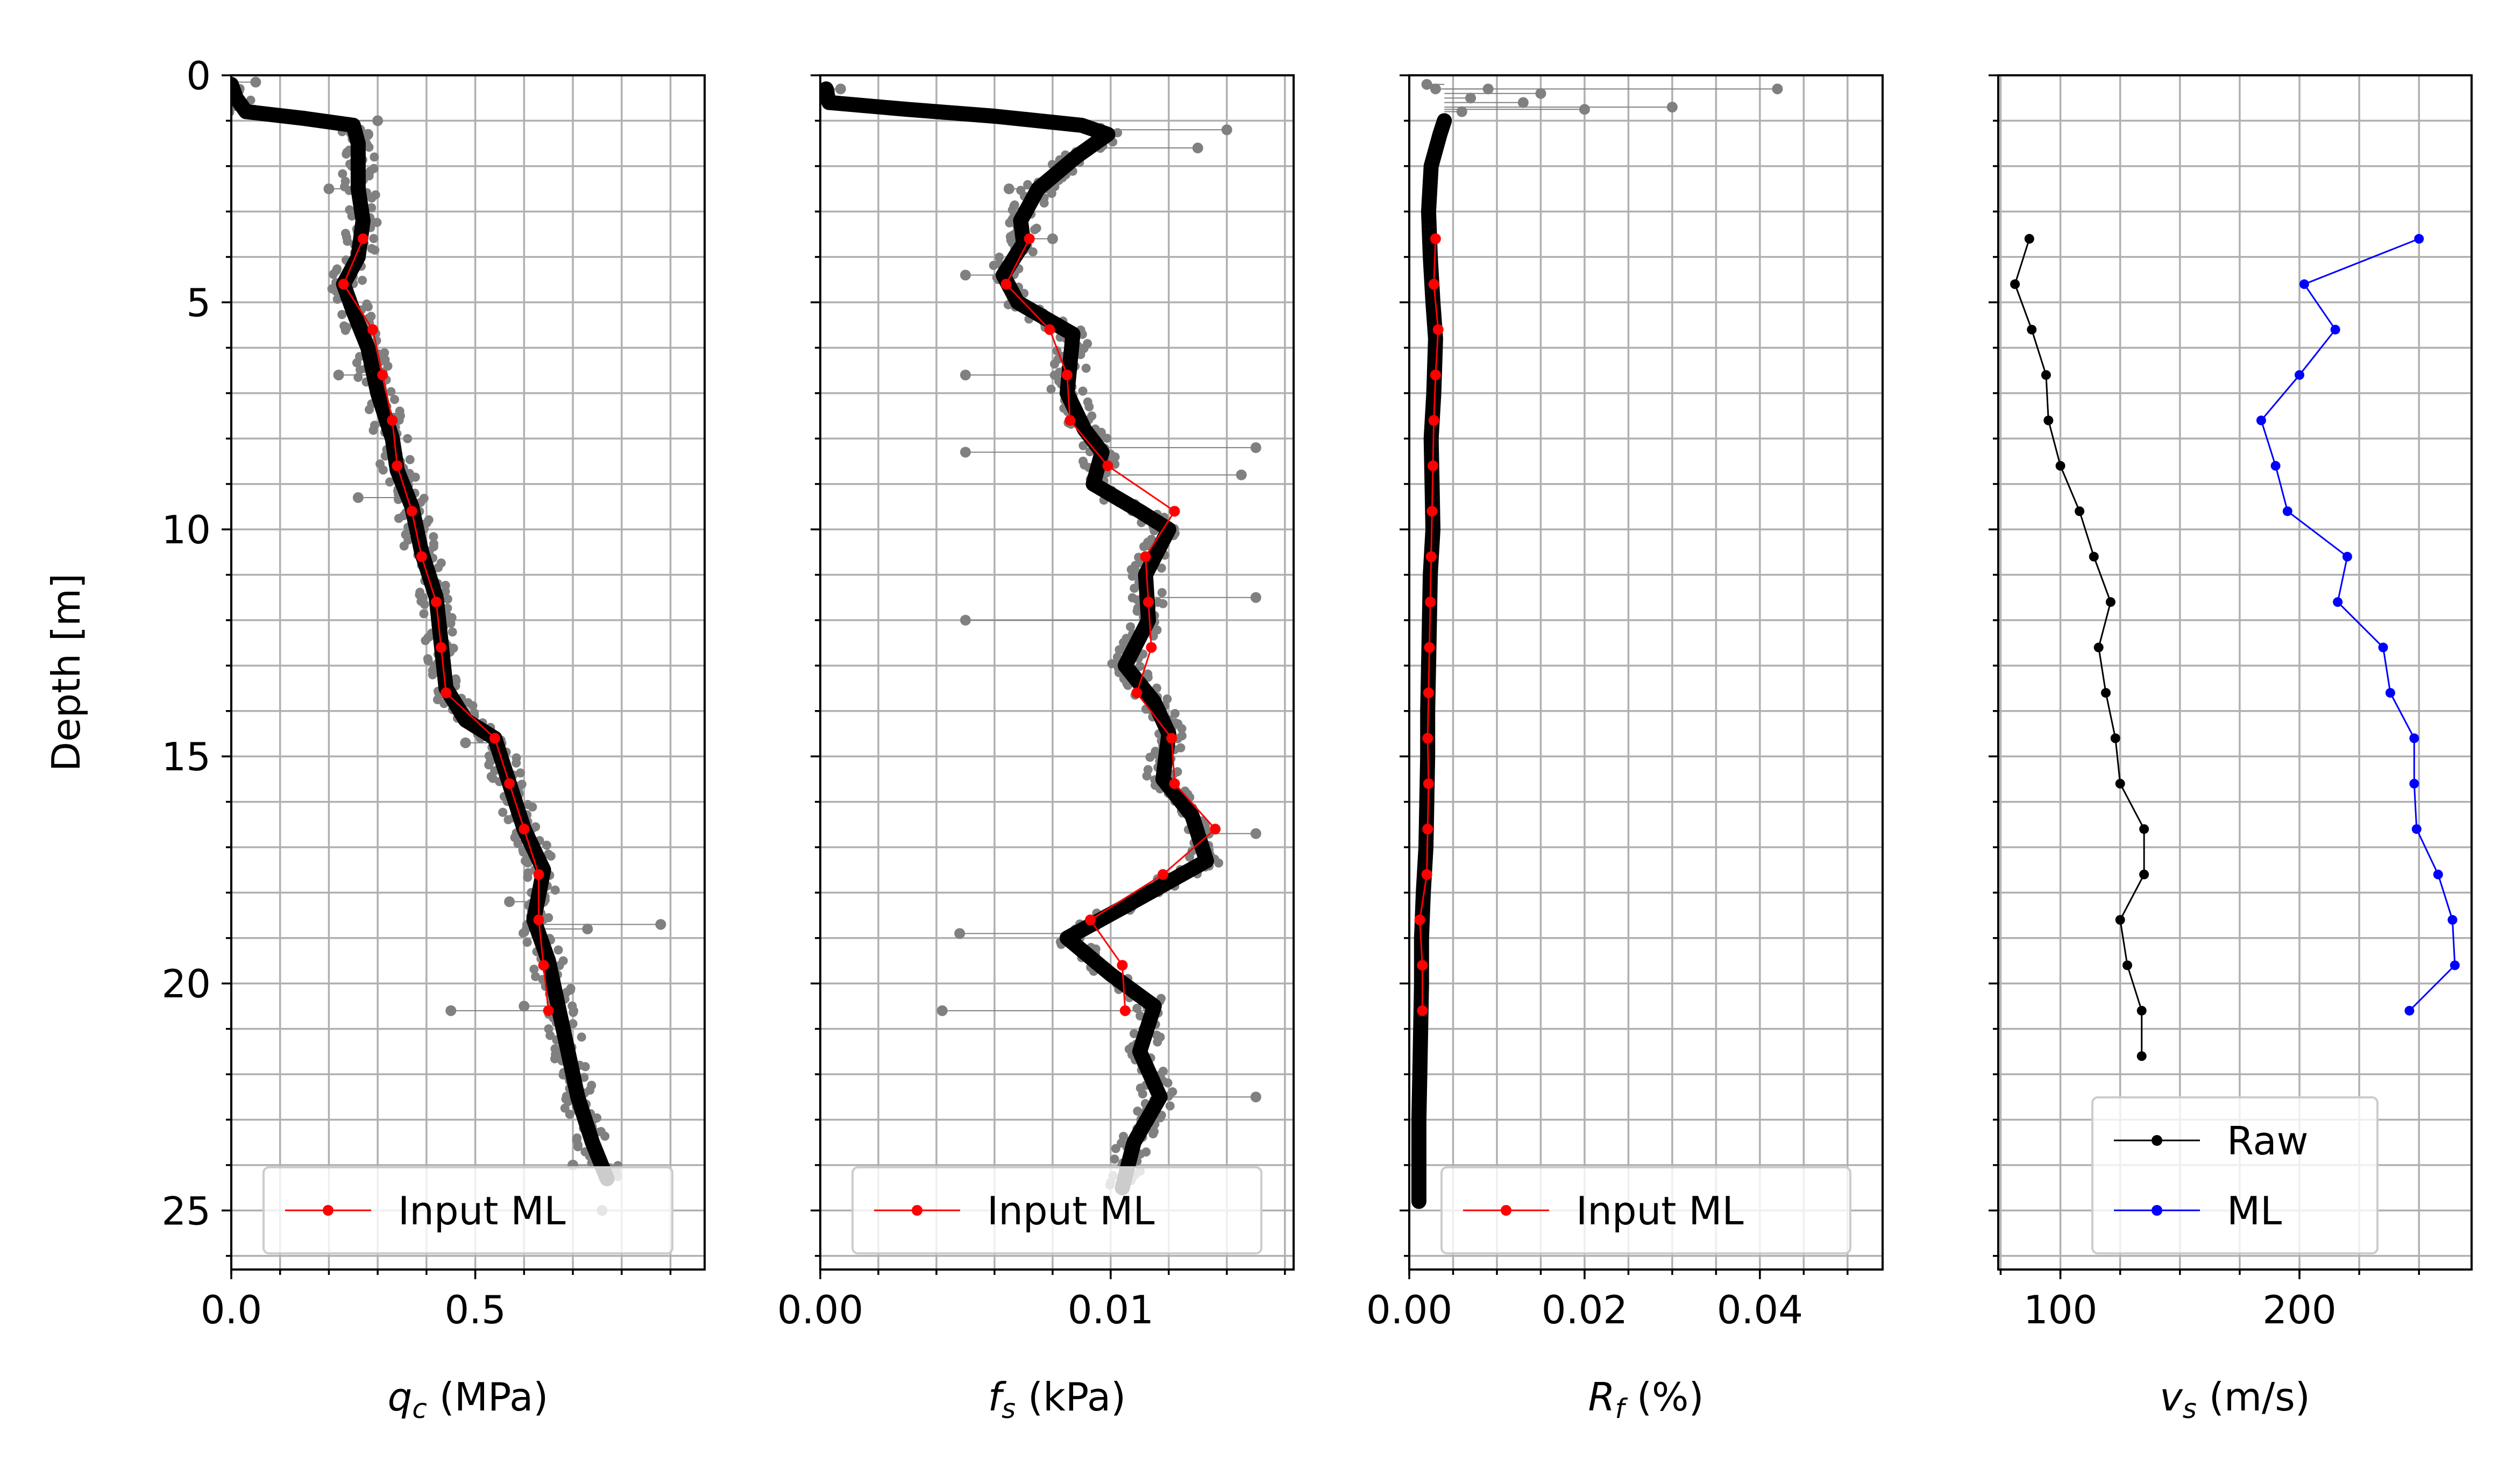  I want to click on x-tick-label: 0.01, so click(1111, 1309).